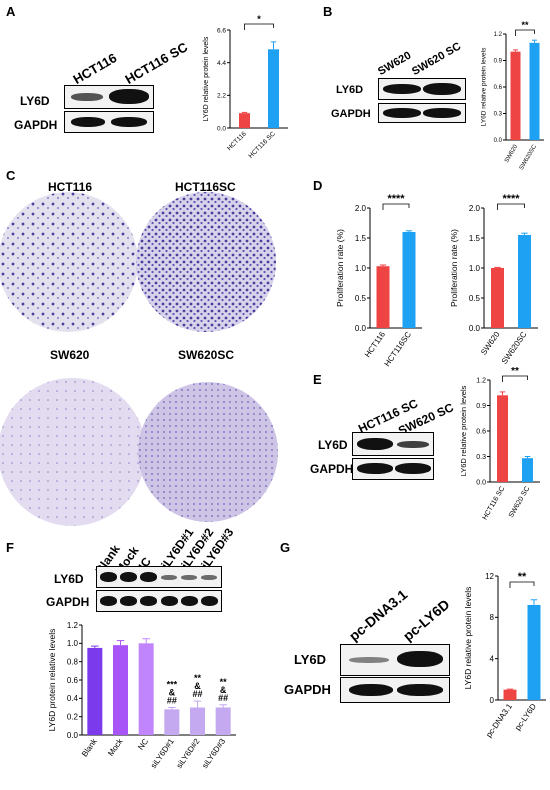 The height and width of the screenshot is (790, 550). I want to click on blot-a-row-ly6d: LY6D, so click(35, 101).